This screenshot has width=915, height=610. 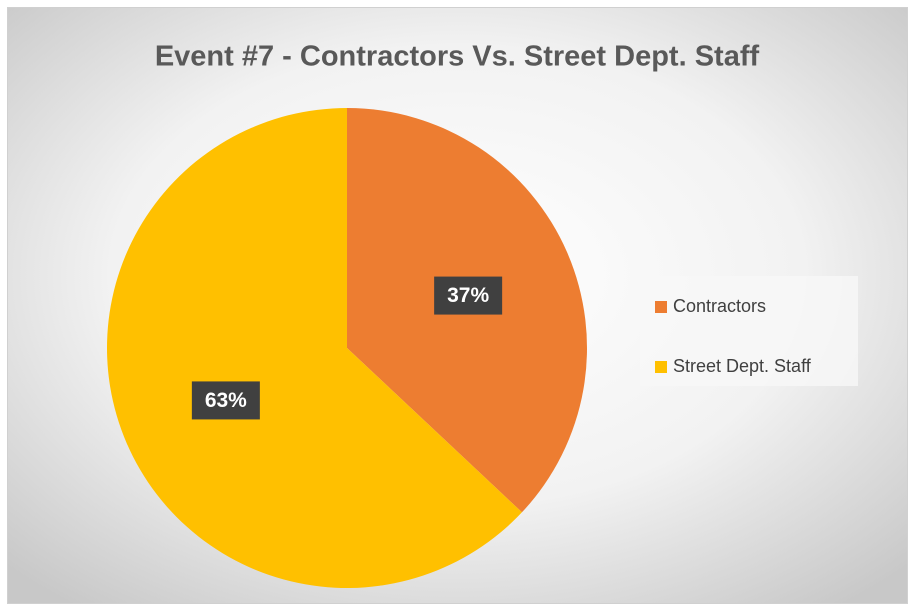 I want to click on legend, so click(x=749, y=331).